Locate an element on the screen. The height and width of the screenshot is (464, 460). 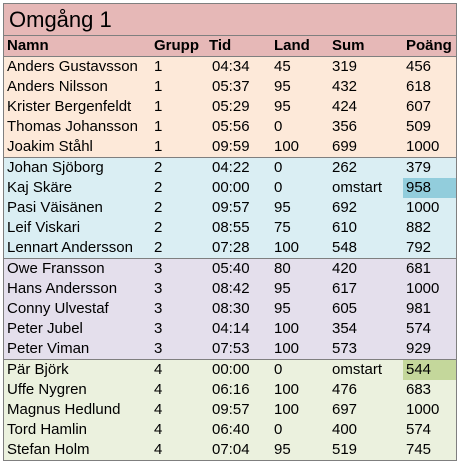
cell-poang: 379 is located at coordinates (429, 167).